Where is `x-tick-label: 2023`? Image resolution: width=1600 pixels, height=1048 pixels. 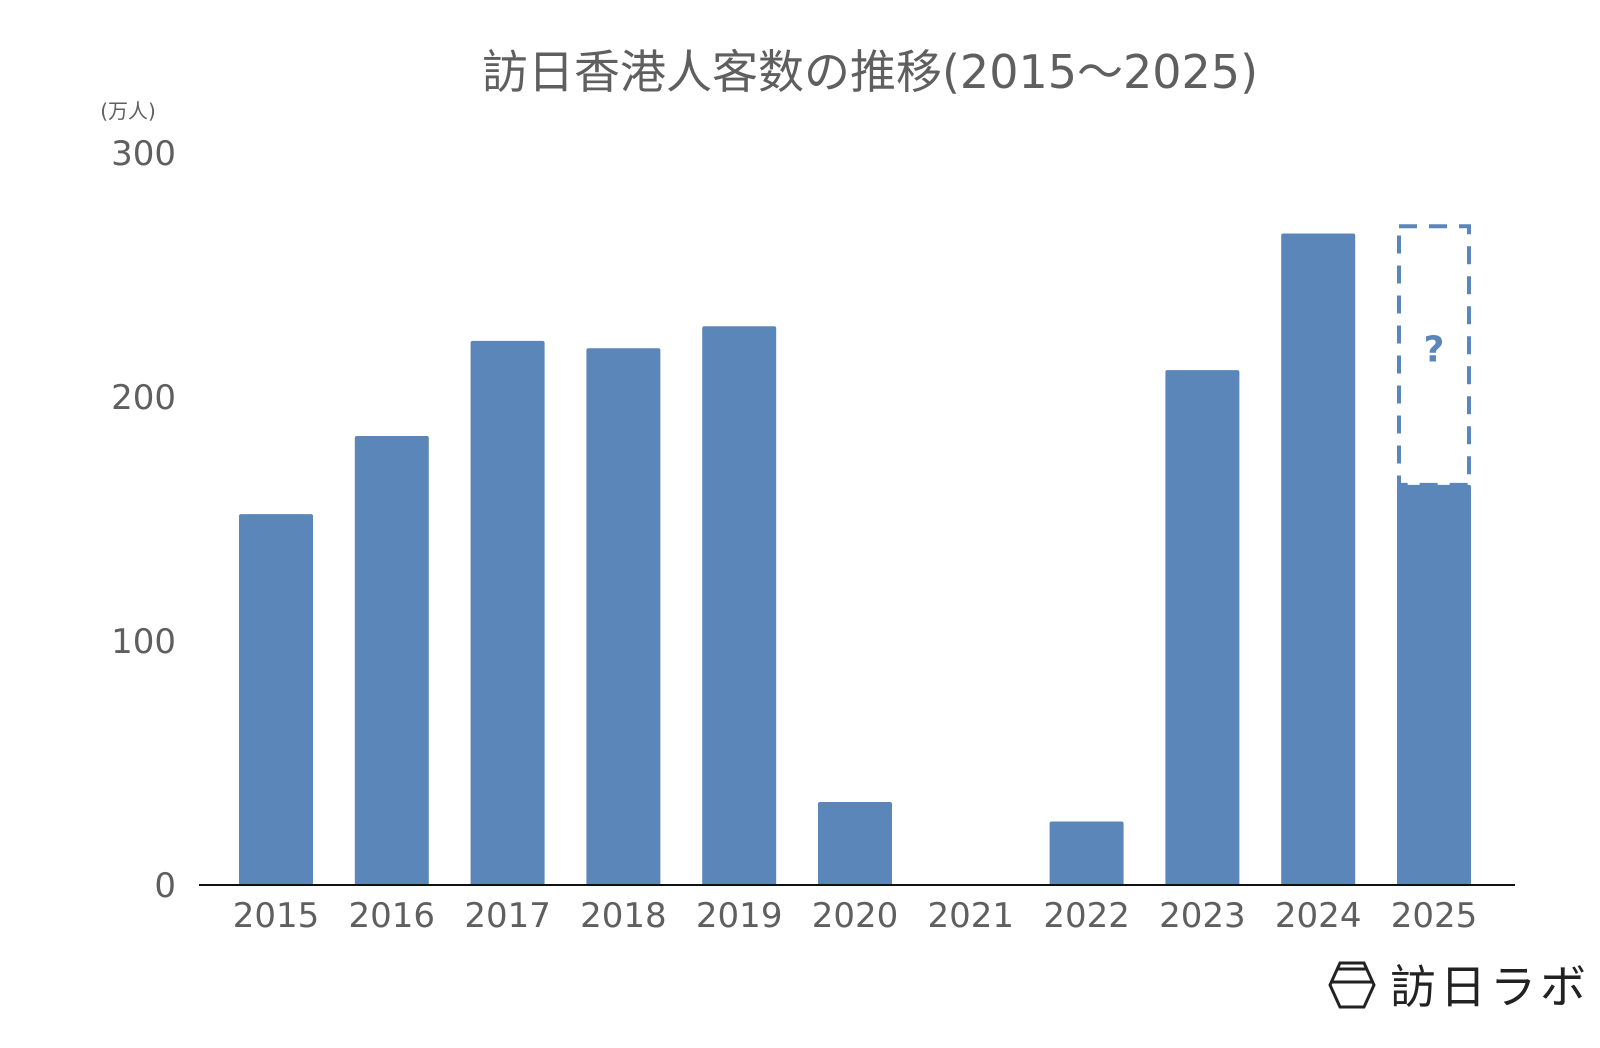 x-tick-label: 2023 is located at coordinates (1202, 916).